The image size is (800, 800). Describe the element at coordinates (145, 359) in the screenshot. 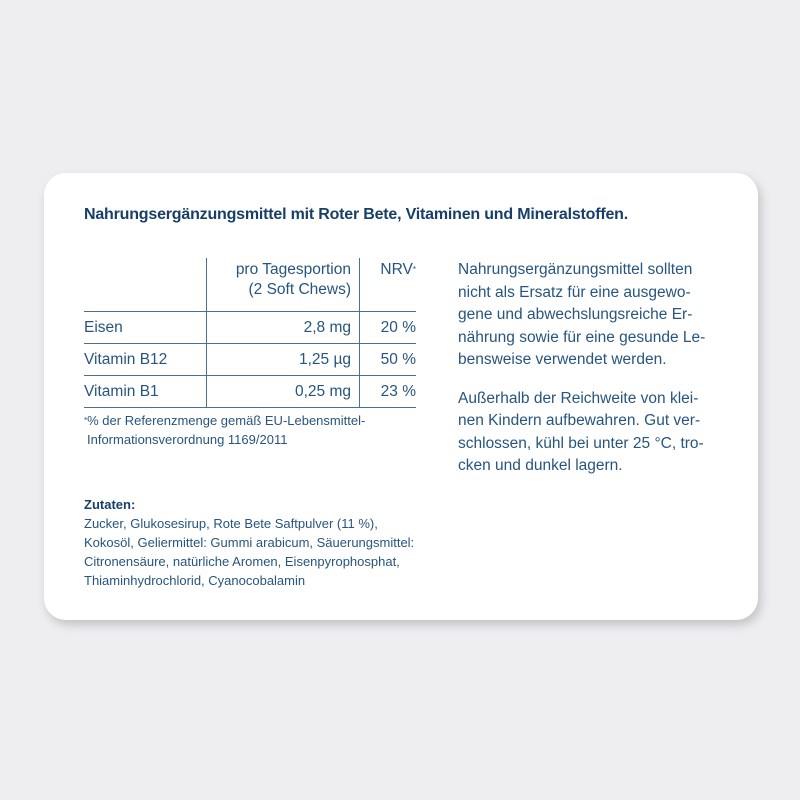

I see `nutrient-name: Vitamin B12` at that location.